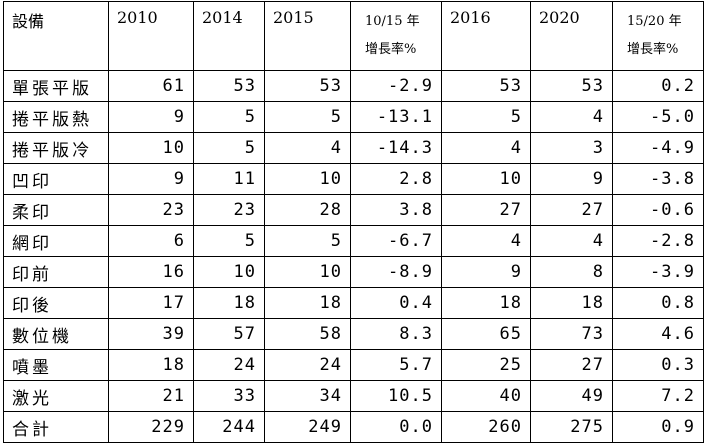 This screenshot has width=706, height=443. What do you see at coordinates (658, 365) in the screenshot?
I see `cell-value: 0.3` at bounding box center [658, 365].